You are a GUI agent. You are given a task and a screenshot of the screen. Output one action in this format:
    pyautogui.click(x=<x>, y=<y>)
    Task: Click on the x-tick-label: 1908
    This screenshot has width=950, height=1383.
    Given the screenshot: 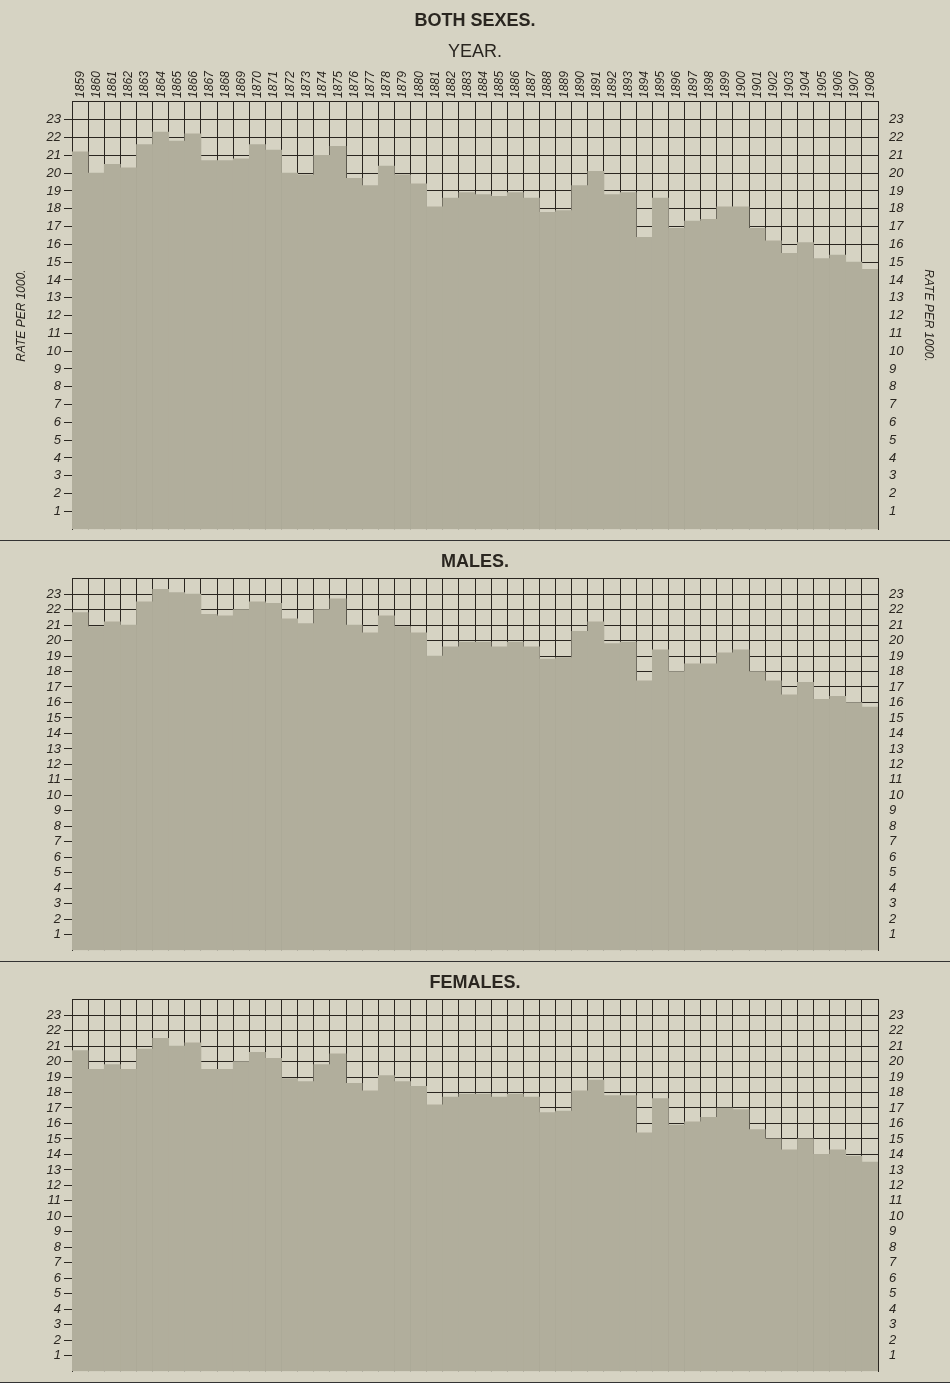 What is the action you would take?
    pyautogui.click(x=869, y=84)
    